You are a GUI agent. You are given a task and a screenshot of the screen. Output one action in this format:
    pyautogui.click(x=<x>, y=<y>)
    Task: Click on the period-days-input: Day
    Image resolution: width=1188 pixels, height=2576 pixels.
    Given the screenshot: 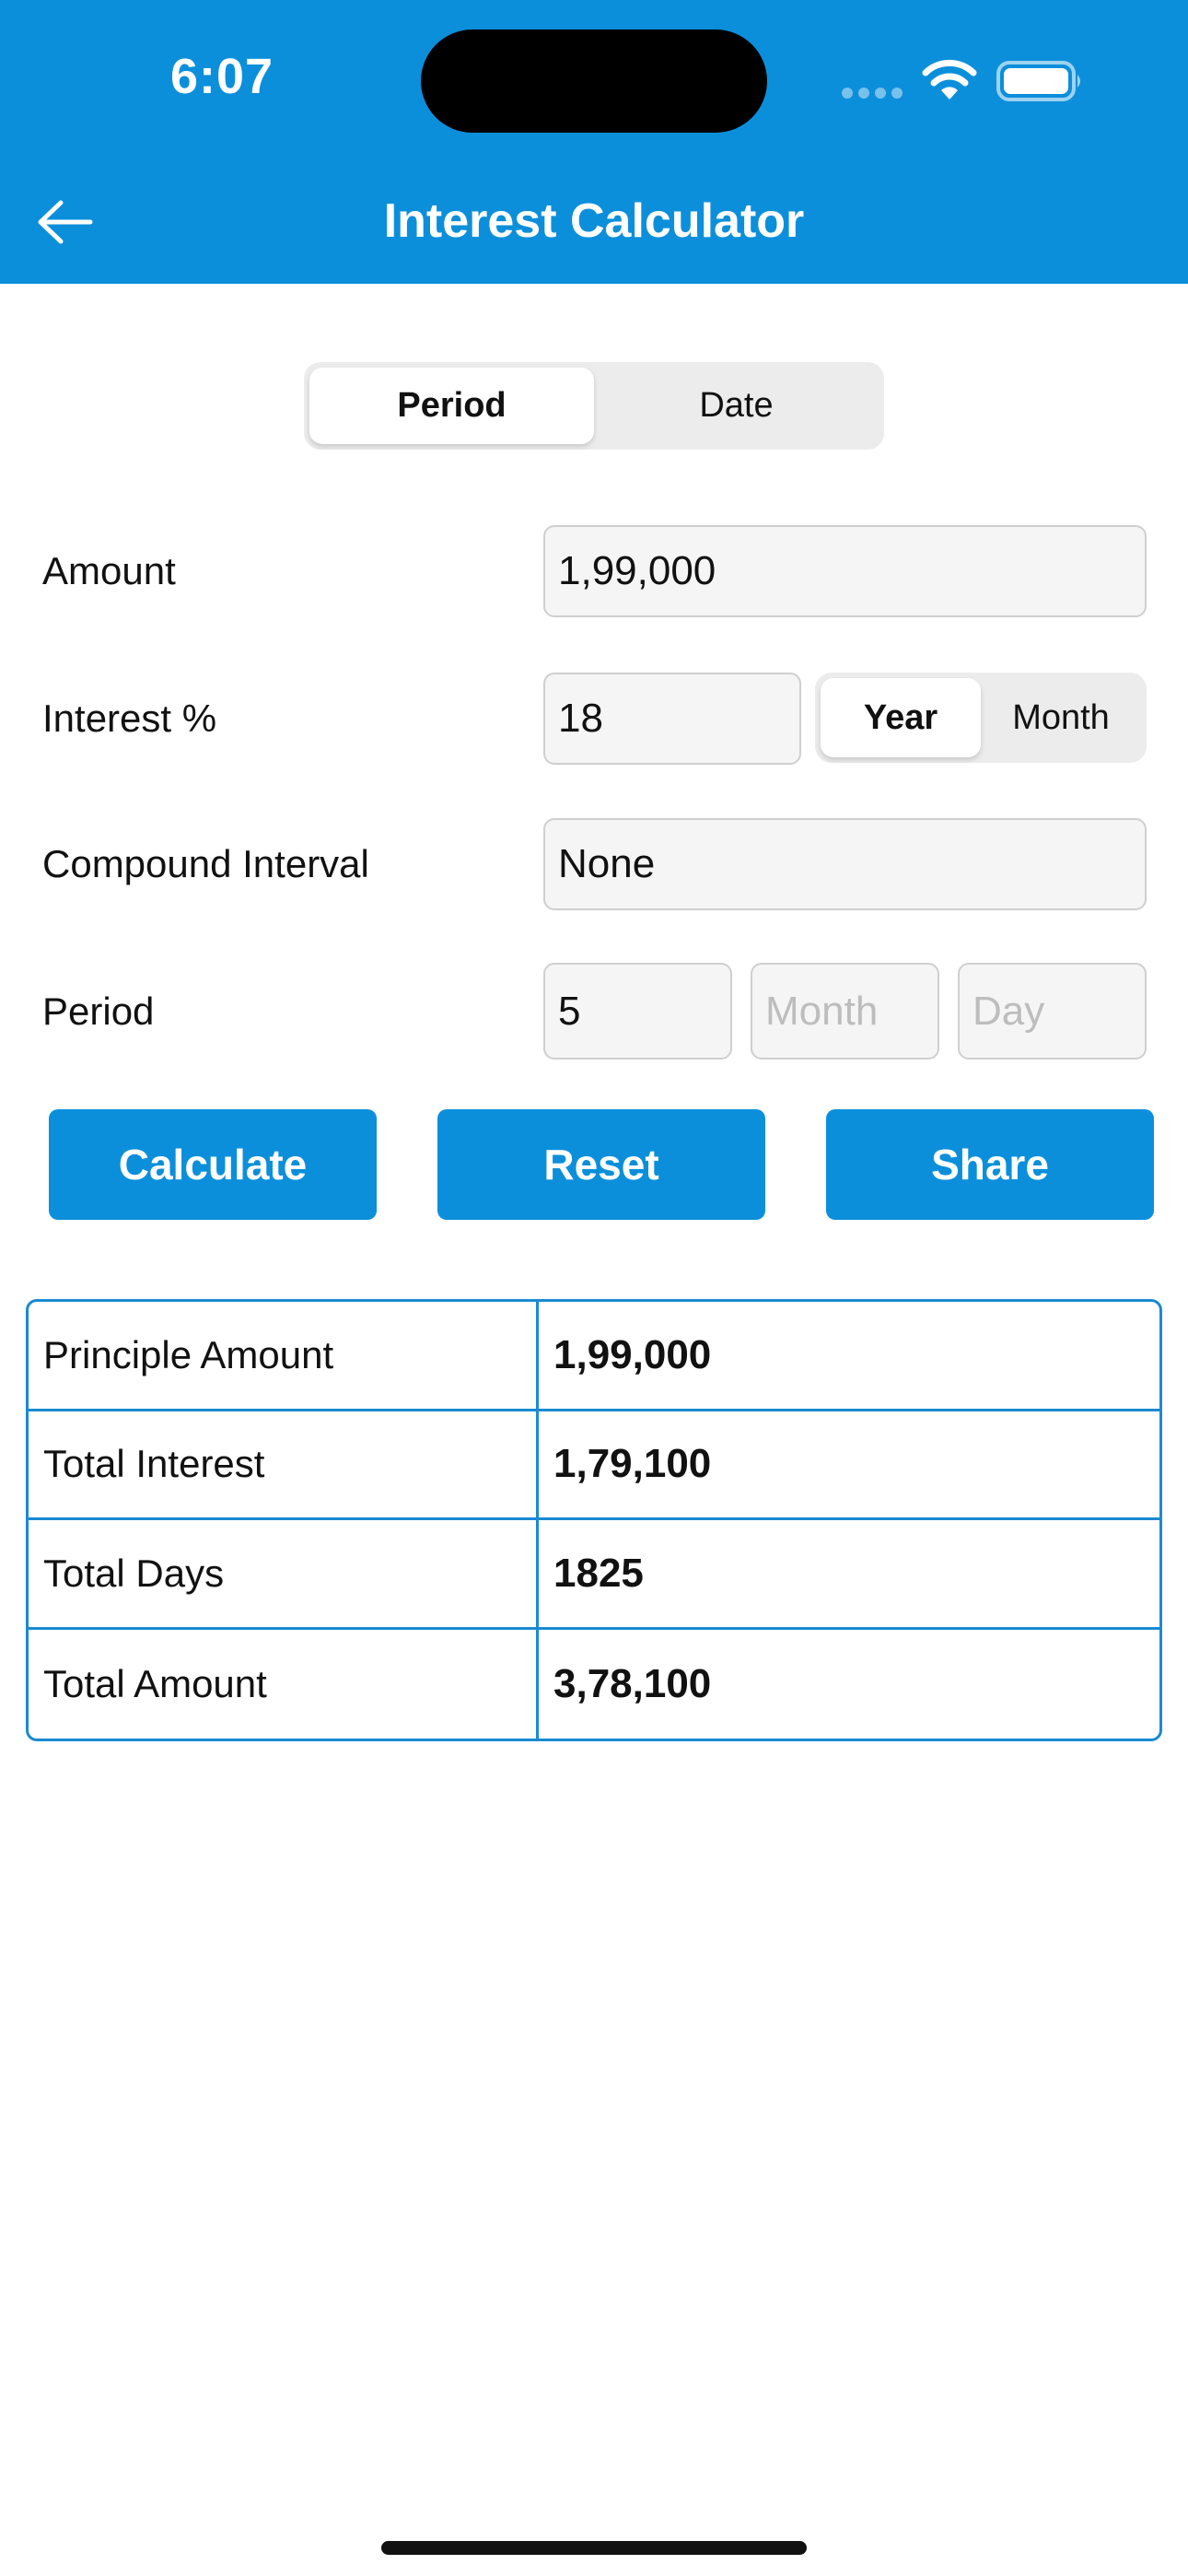 What is the action you would take?
    pyautogui.click(x=1052, y=1011)
    